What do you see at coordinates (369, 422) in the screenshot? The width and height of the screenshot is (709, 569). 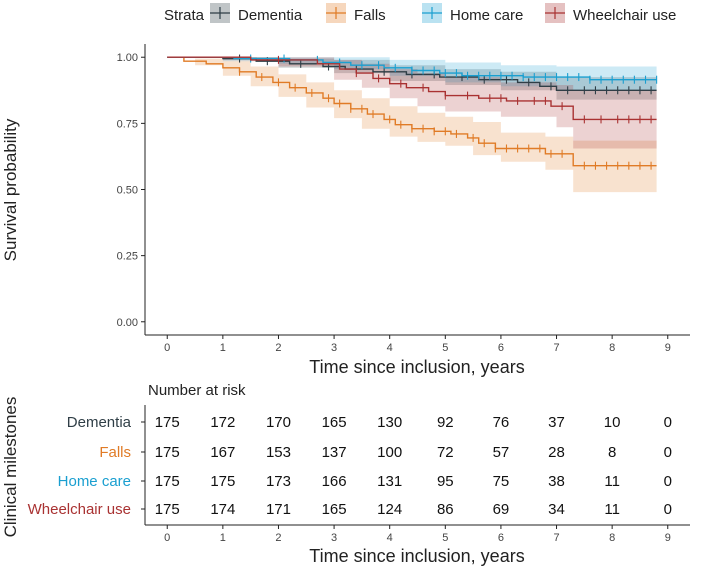 I see `risk-row-dementia: Dementia 175 172 170 165 130 92 76 37 10 0` at bounding box center [369, 422].